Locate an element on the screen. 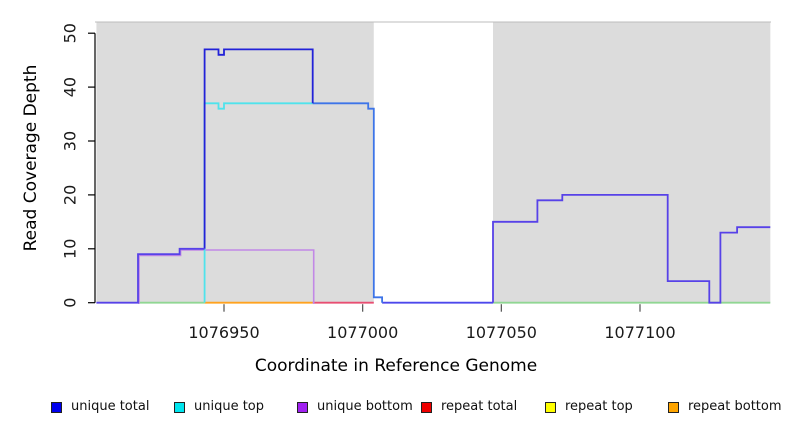 The image size is (792, 432). legend-item-repeat-top: repeat top is located at coordinates (589, 407).